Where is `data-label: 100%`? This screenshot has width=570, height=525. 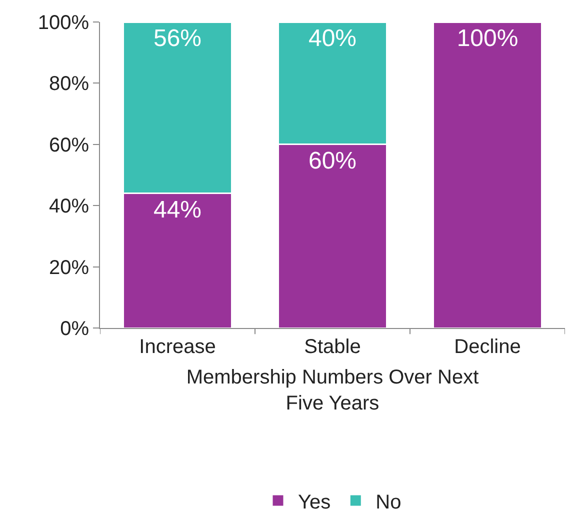 data-label: 100% is located at coordinates (487, 38).